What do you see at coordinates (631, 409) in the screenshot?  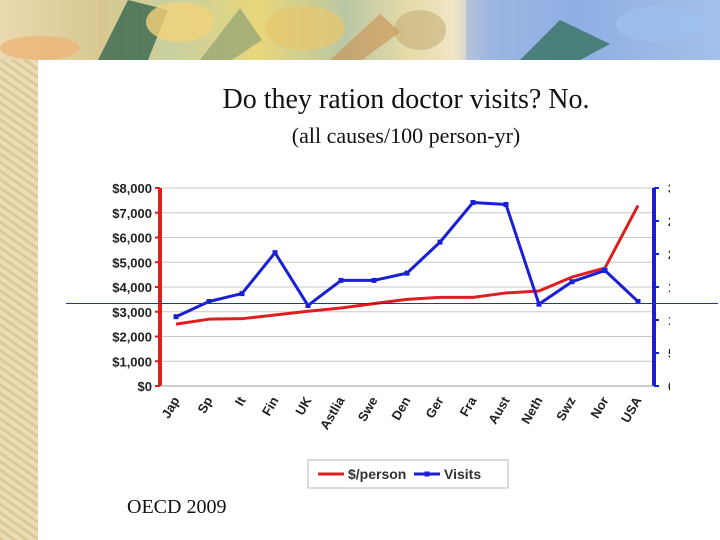 I see `x-axis-category-label: USA` at bounding box center [631, 409].